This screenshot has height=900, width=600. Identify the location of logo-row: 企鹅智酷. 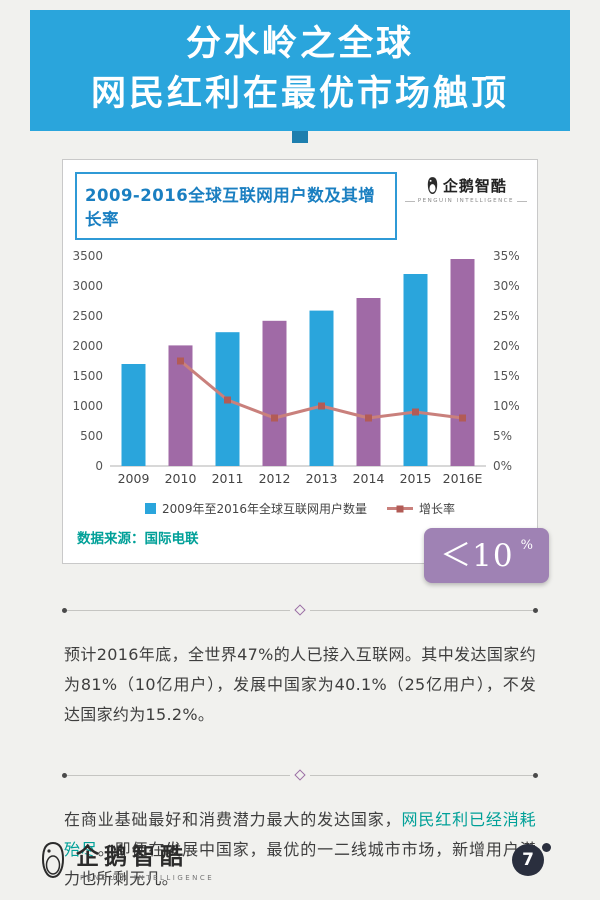
(466, 185).